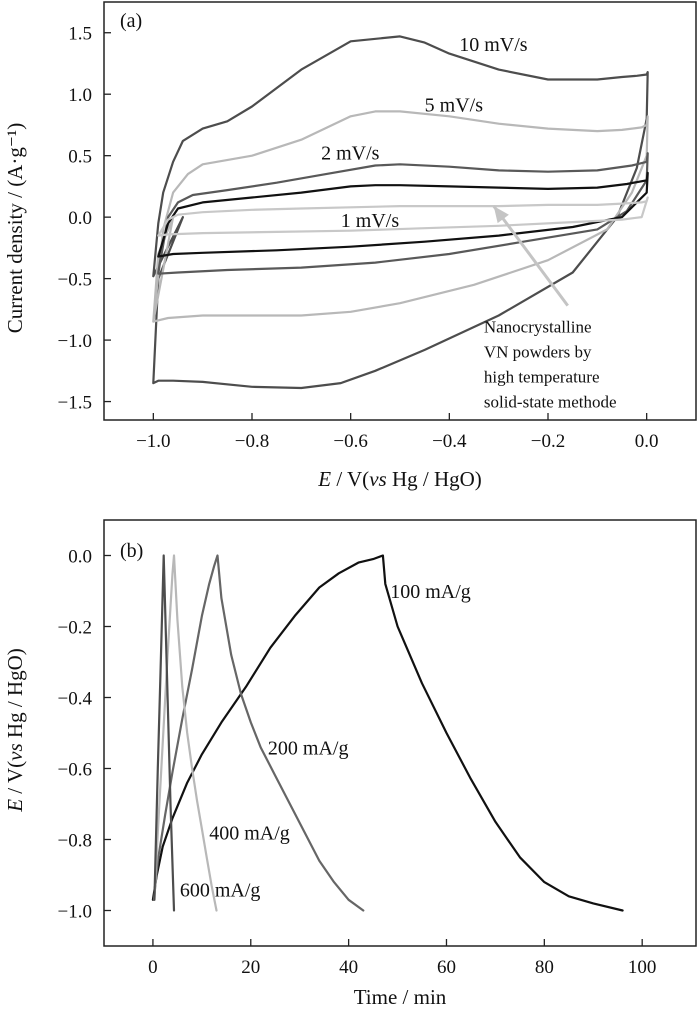 This screenshot has height=1012, width=700. I want to click on panel-b-label-100-ma-g: 100 mA/g, so click(430, 592).